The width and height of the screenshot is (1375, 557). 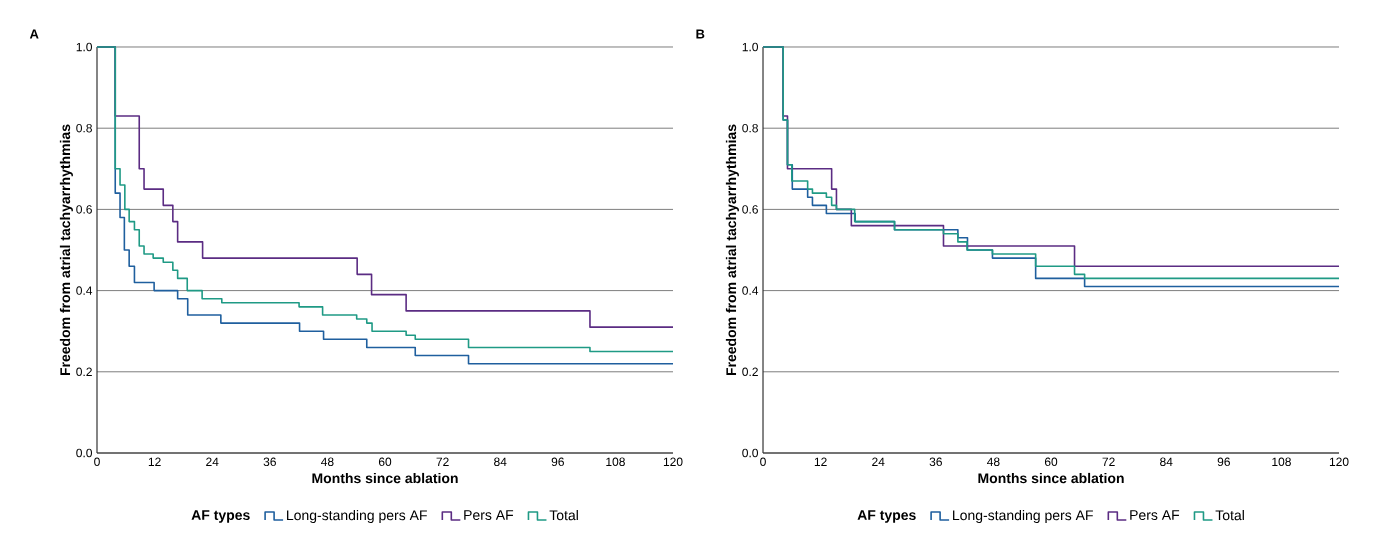 I want to click on chart-title: A, so click(x=34, y=34).